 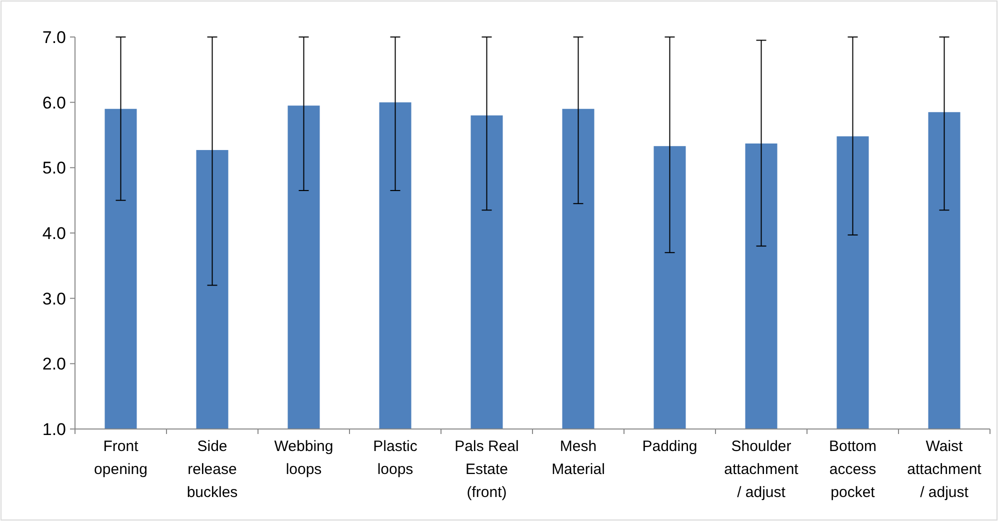 What do you see at coordinates (54, 233) in the screenshot?
I see `y-tick-label: 4.0` at bounding box center [54, 233].